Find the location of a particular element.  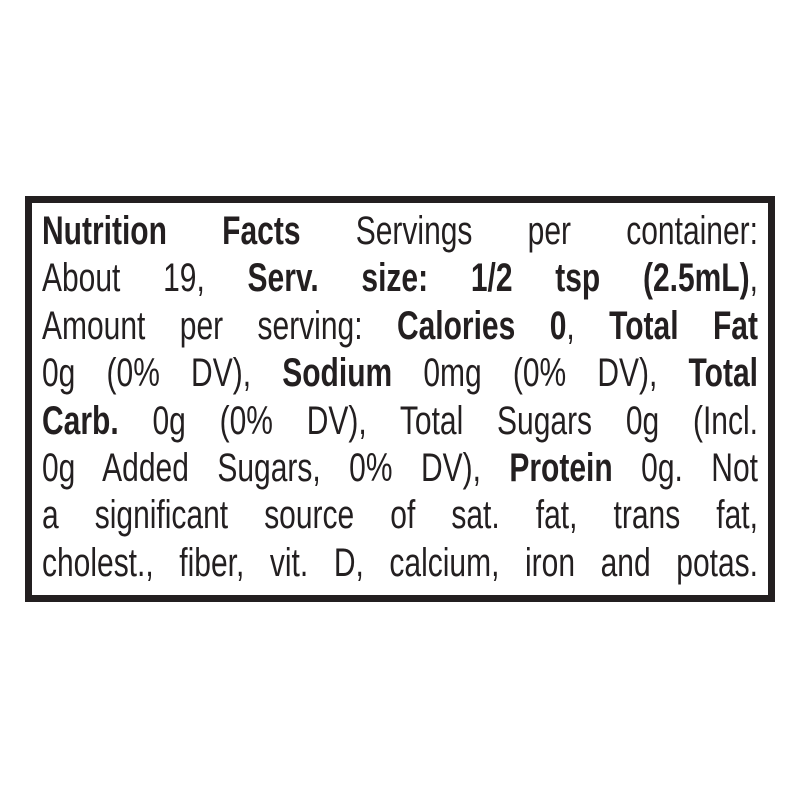

nutrition-line-1: Nutrition Facts Servings per container: is located at coordinates (400, 231).